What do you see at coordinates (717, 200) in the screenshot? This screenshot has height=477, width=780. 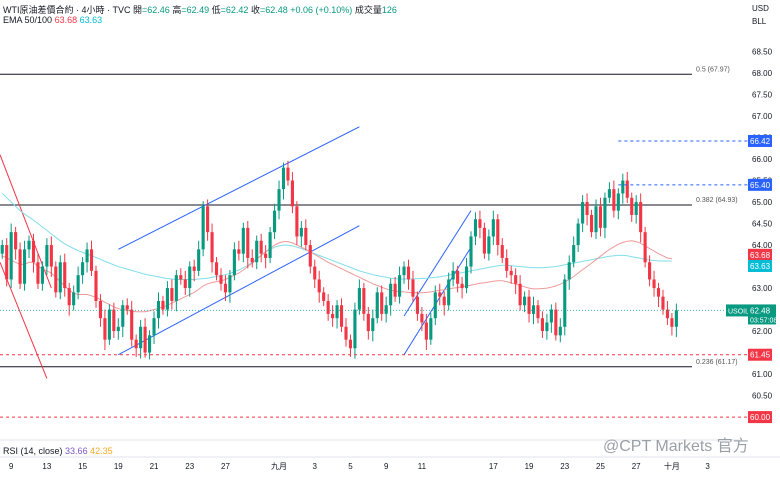 I see `fib-level-label: 0.382 (64.93)` at bounding box center [717, 200].